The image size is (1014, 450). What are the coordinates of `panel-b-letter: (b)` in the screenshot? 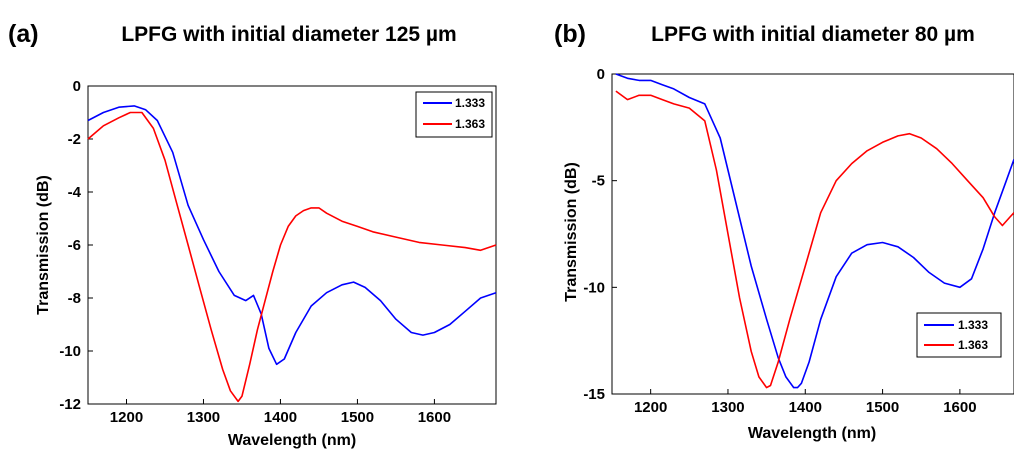 It's located at (570, 34).